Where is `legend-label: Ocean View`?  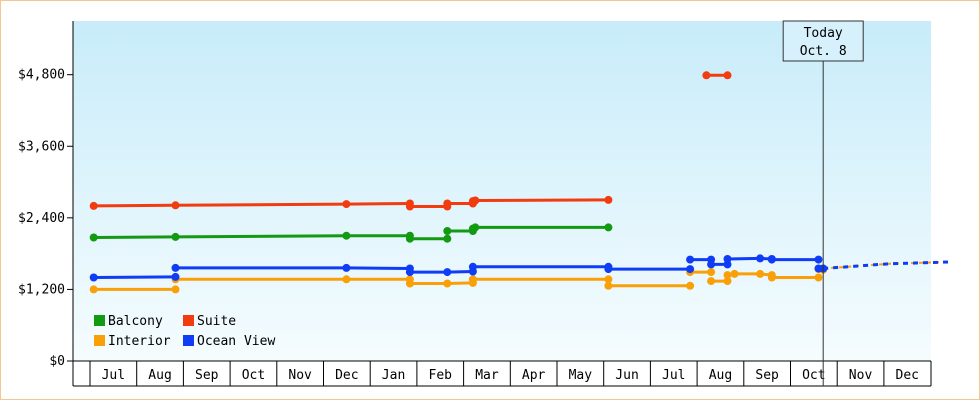
legend-label: Ocean View is located at coordinates (236, 341).